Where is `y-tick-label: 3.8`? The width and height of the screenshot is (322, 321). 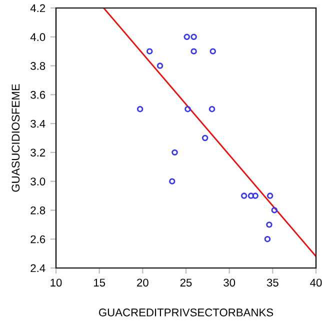
y-tick-label: 3.8 is located at coordinates (38, 66).